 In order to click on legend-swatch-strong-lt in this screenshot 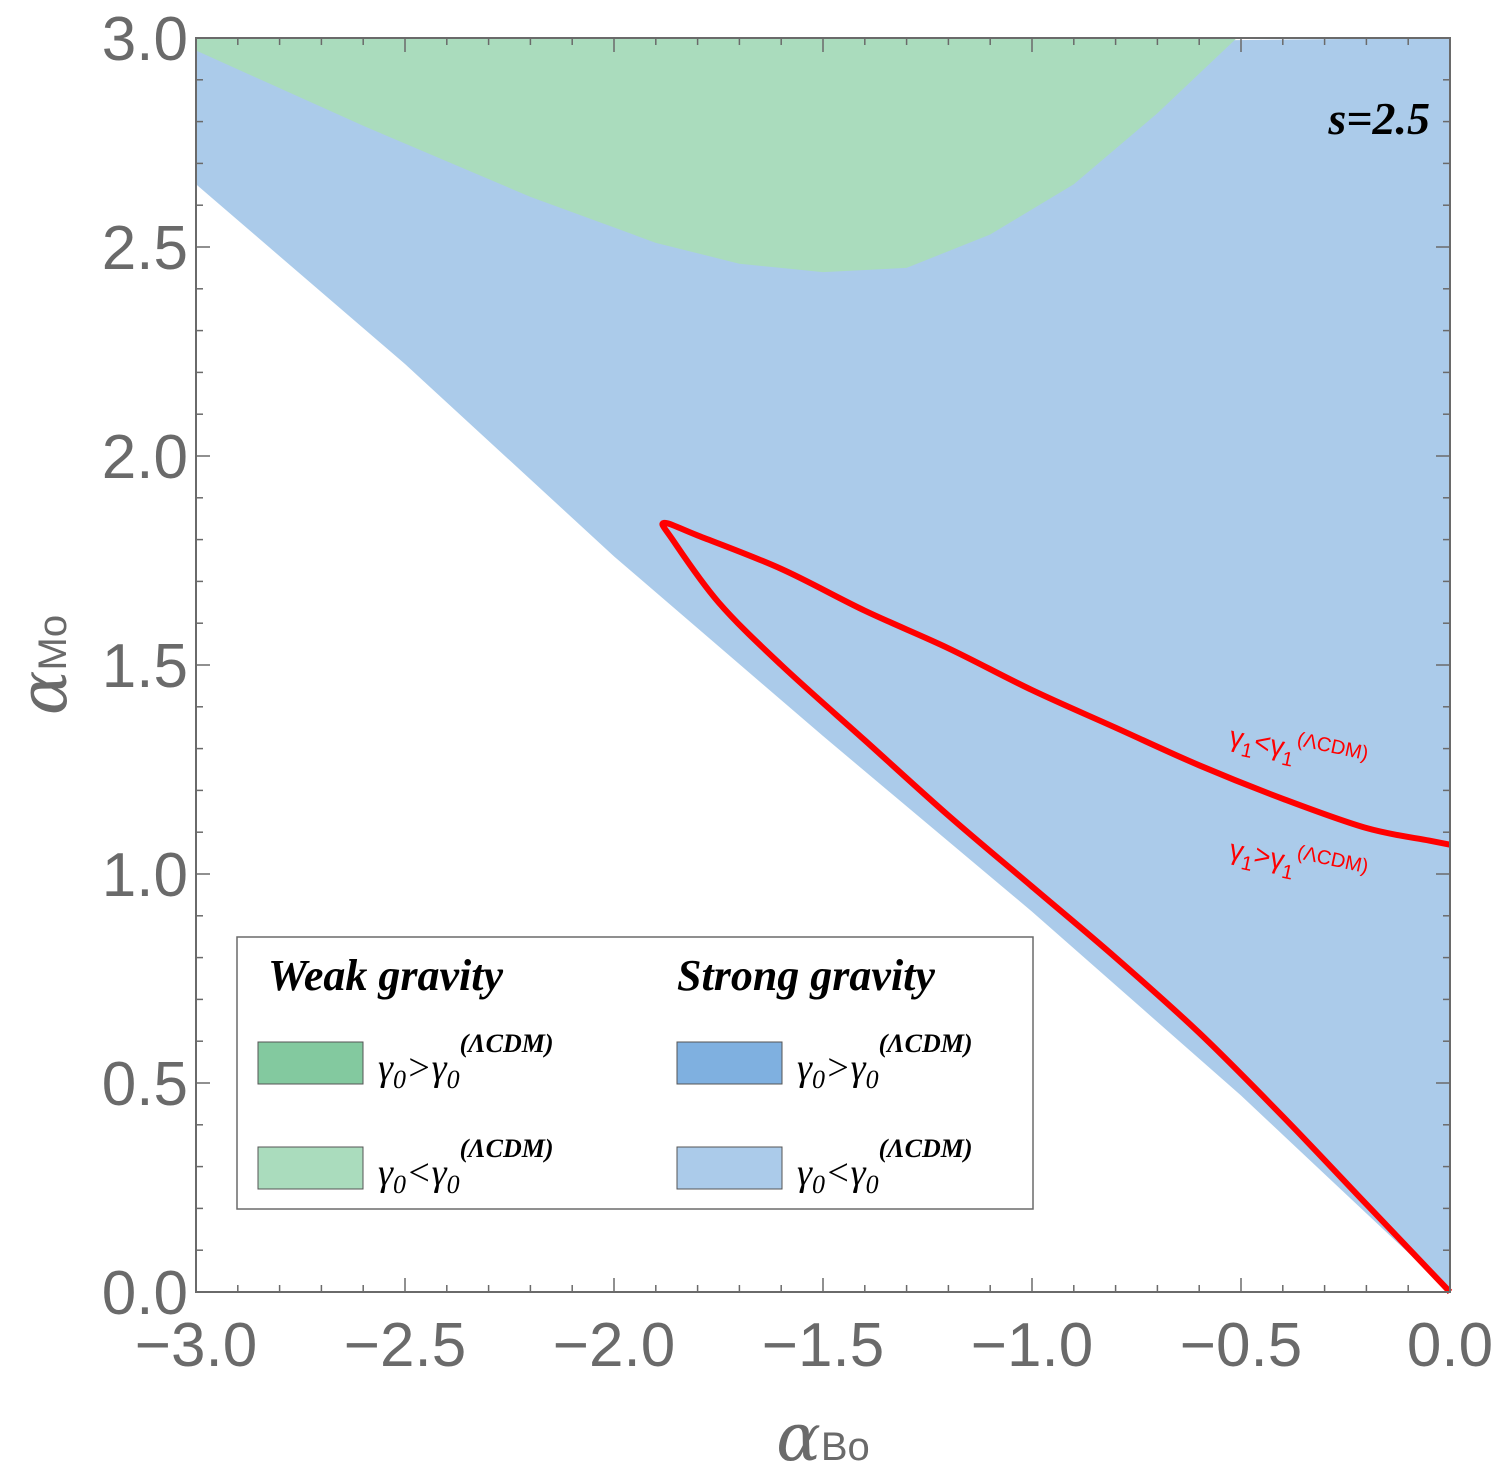, I will do `click(729, 1168)`.